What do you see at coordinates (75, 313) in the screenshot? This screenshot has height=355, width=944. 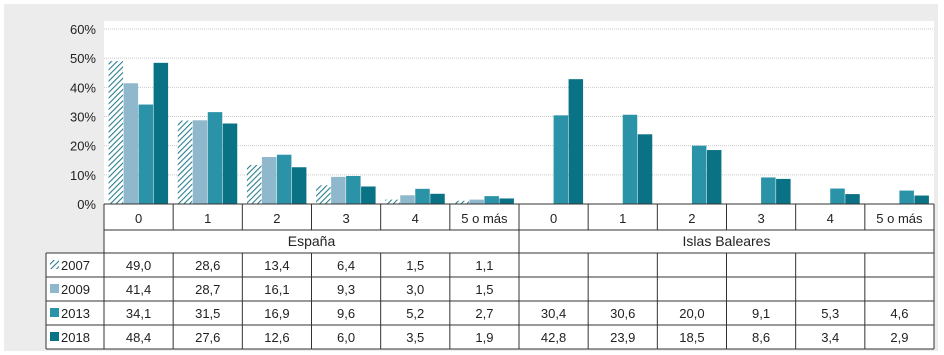 I see `legend-label: 2013` at bounding box center [75, 313].